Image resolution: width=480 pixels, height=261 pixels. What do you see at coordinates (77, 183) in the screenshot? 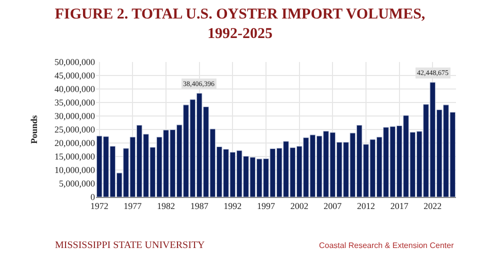
I see `y-tick-label: 5,000,000` at bounding box center [77, 183].